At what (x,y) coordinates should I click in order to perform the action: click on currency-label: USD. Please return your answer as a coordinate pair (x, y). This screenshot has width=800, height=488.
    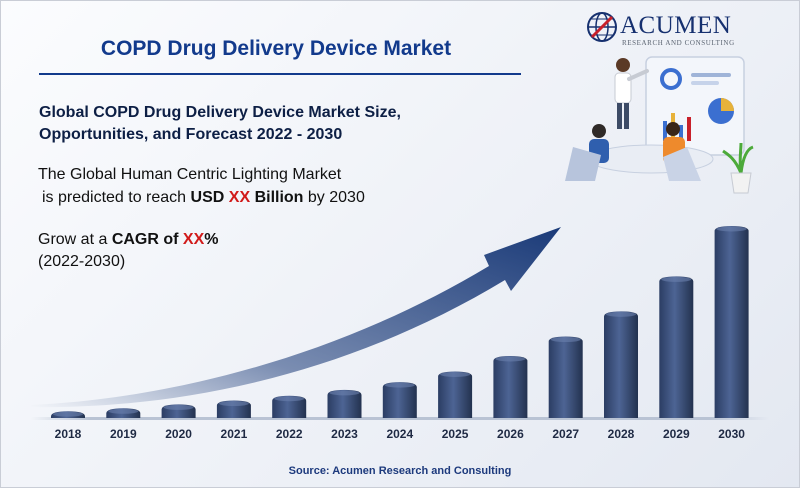
    Looking at the image, I should click on (207, 197).